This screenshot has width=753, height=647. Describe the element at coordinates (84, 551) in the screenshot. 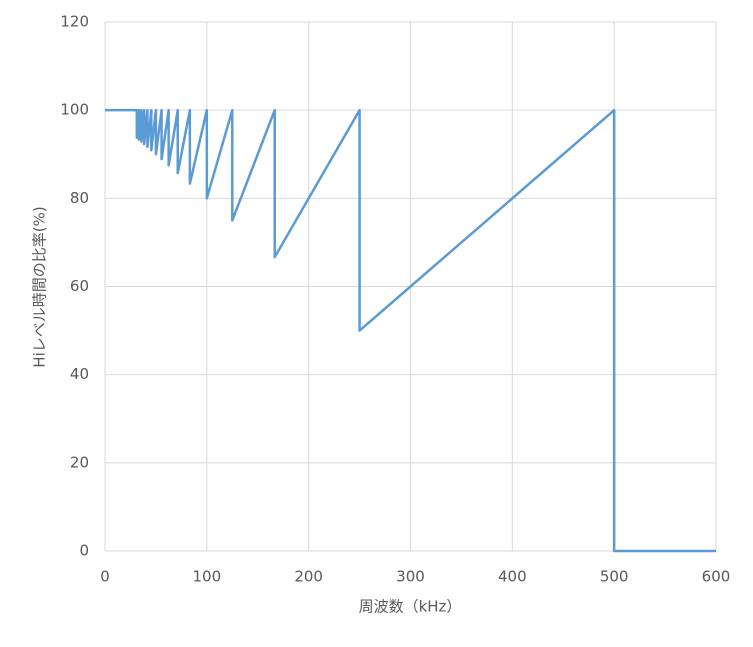

I see `y-tick-label: 0` at that location.